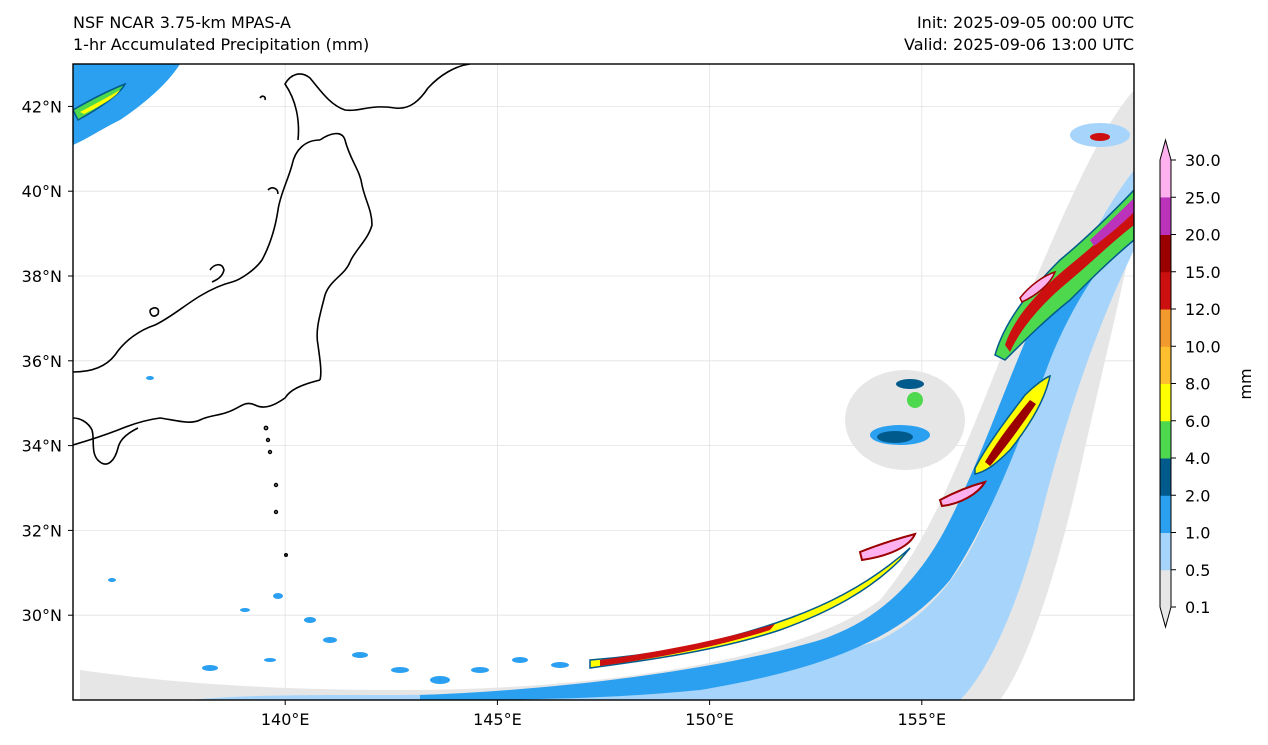  Describe the element at coordinates (603, 714) in the screenshot. I see `longitude-axis: 140°E 145°E 150°E 155°E` at that location.